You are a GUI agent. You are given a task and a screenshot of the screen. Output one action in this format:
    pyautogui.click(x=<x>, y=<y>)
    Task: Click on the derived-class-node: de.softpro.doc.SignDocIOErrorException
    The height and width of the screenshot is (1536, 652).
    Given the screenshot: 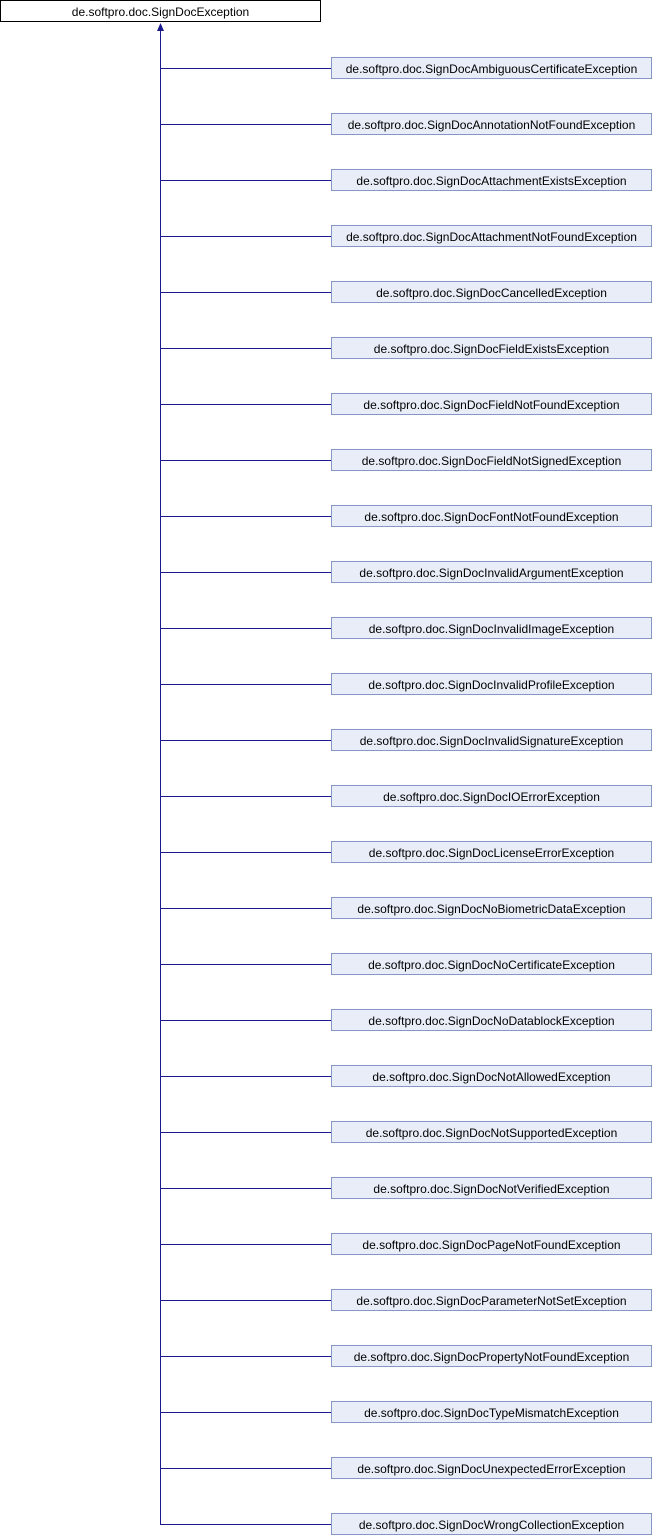 What is the action you would take?
    pyautogui.click(x=491, y=796)
    